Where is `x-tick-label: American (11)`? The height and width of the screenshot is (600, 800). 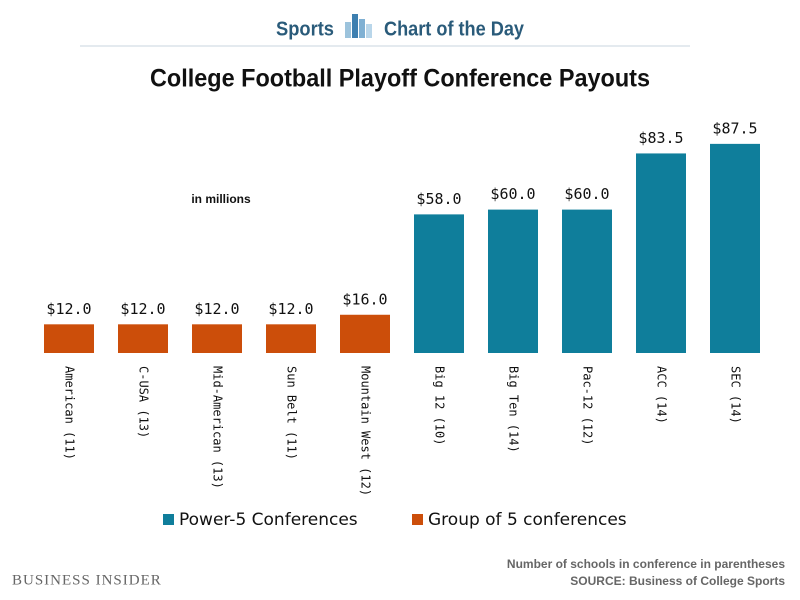 x-tick-label: American (11) is located at coordinates (70, 413).